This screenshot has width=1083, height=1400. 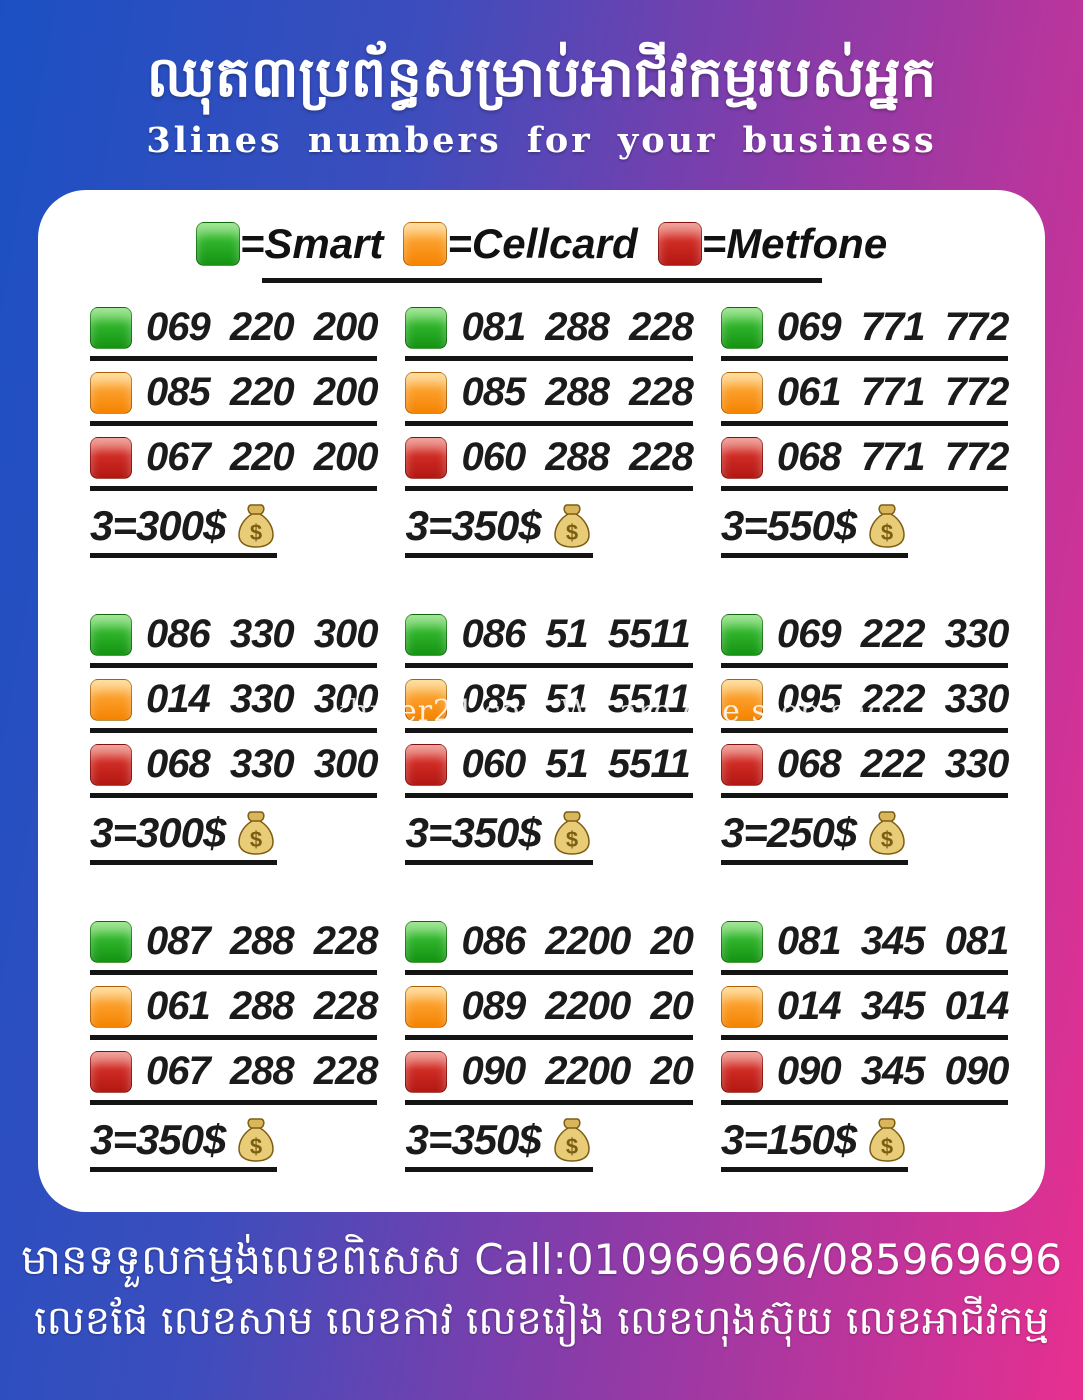 I want to click on number-row: 085 288 228, so click(x=549, y=398).